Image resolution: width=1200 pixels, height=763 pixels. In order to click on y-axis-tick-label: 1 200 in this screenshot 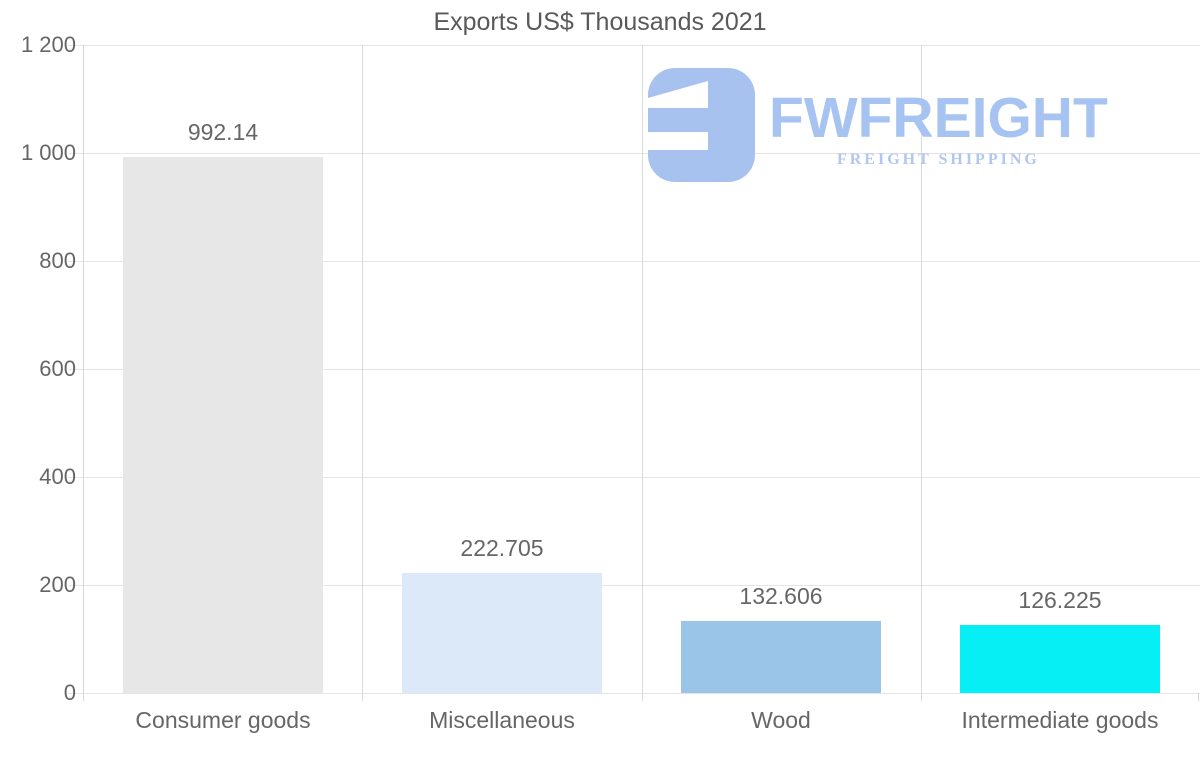, I will do `click(48, 44)`.